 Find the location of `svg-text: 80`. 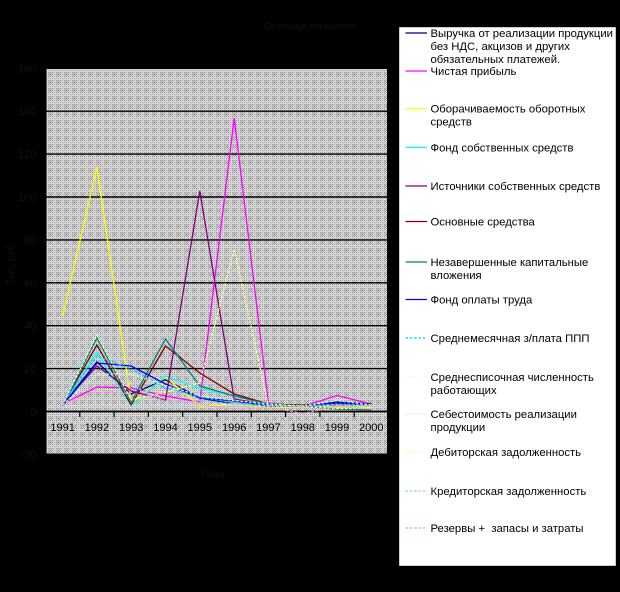

svg-text: 80 is located at coordinates (30, 241).